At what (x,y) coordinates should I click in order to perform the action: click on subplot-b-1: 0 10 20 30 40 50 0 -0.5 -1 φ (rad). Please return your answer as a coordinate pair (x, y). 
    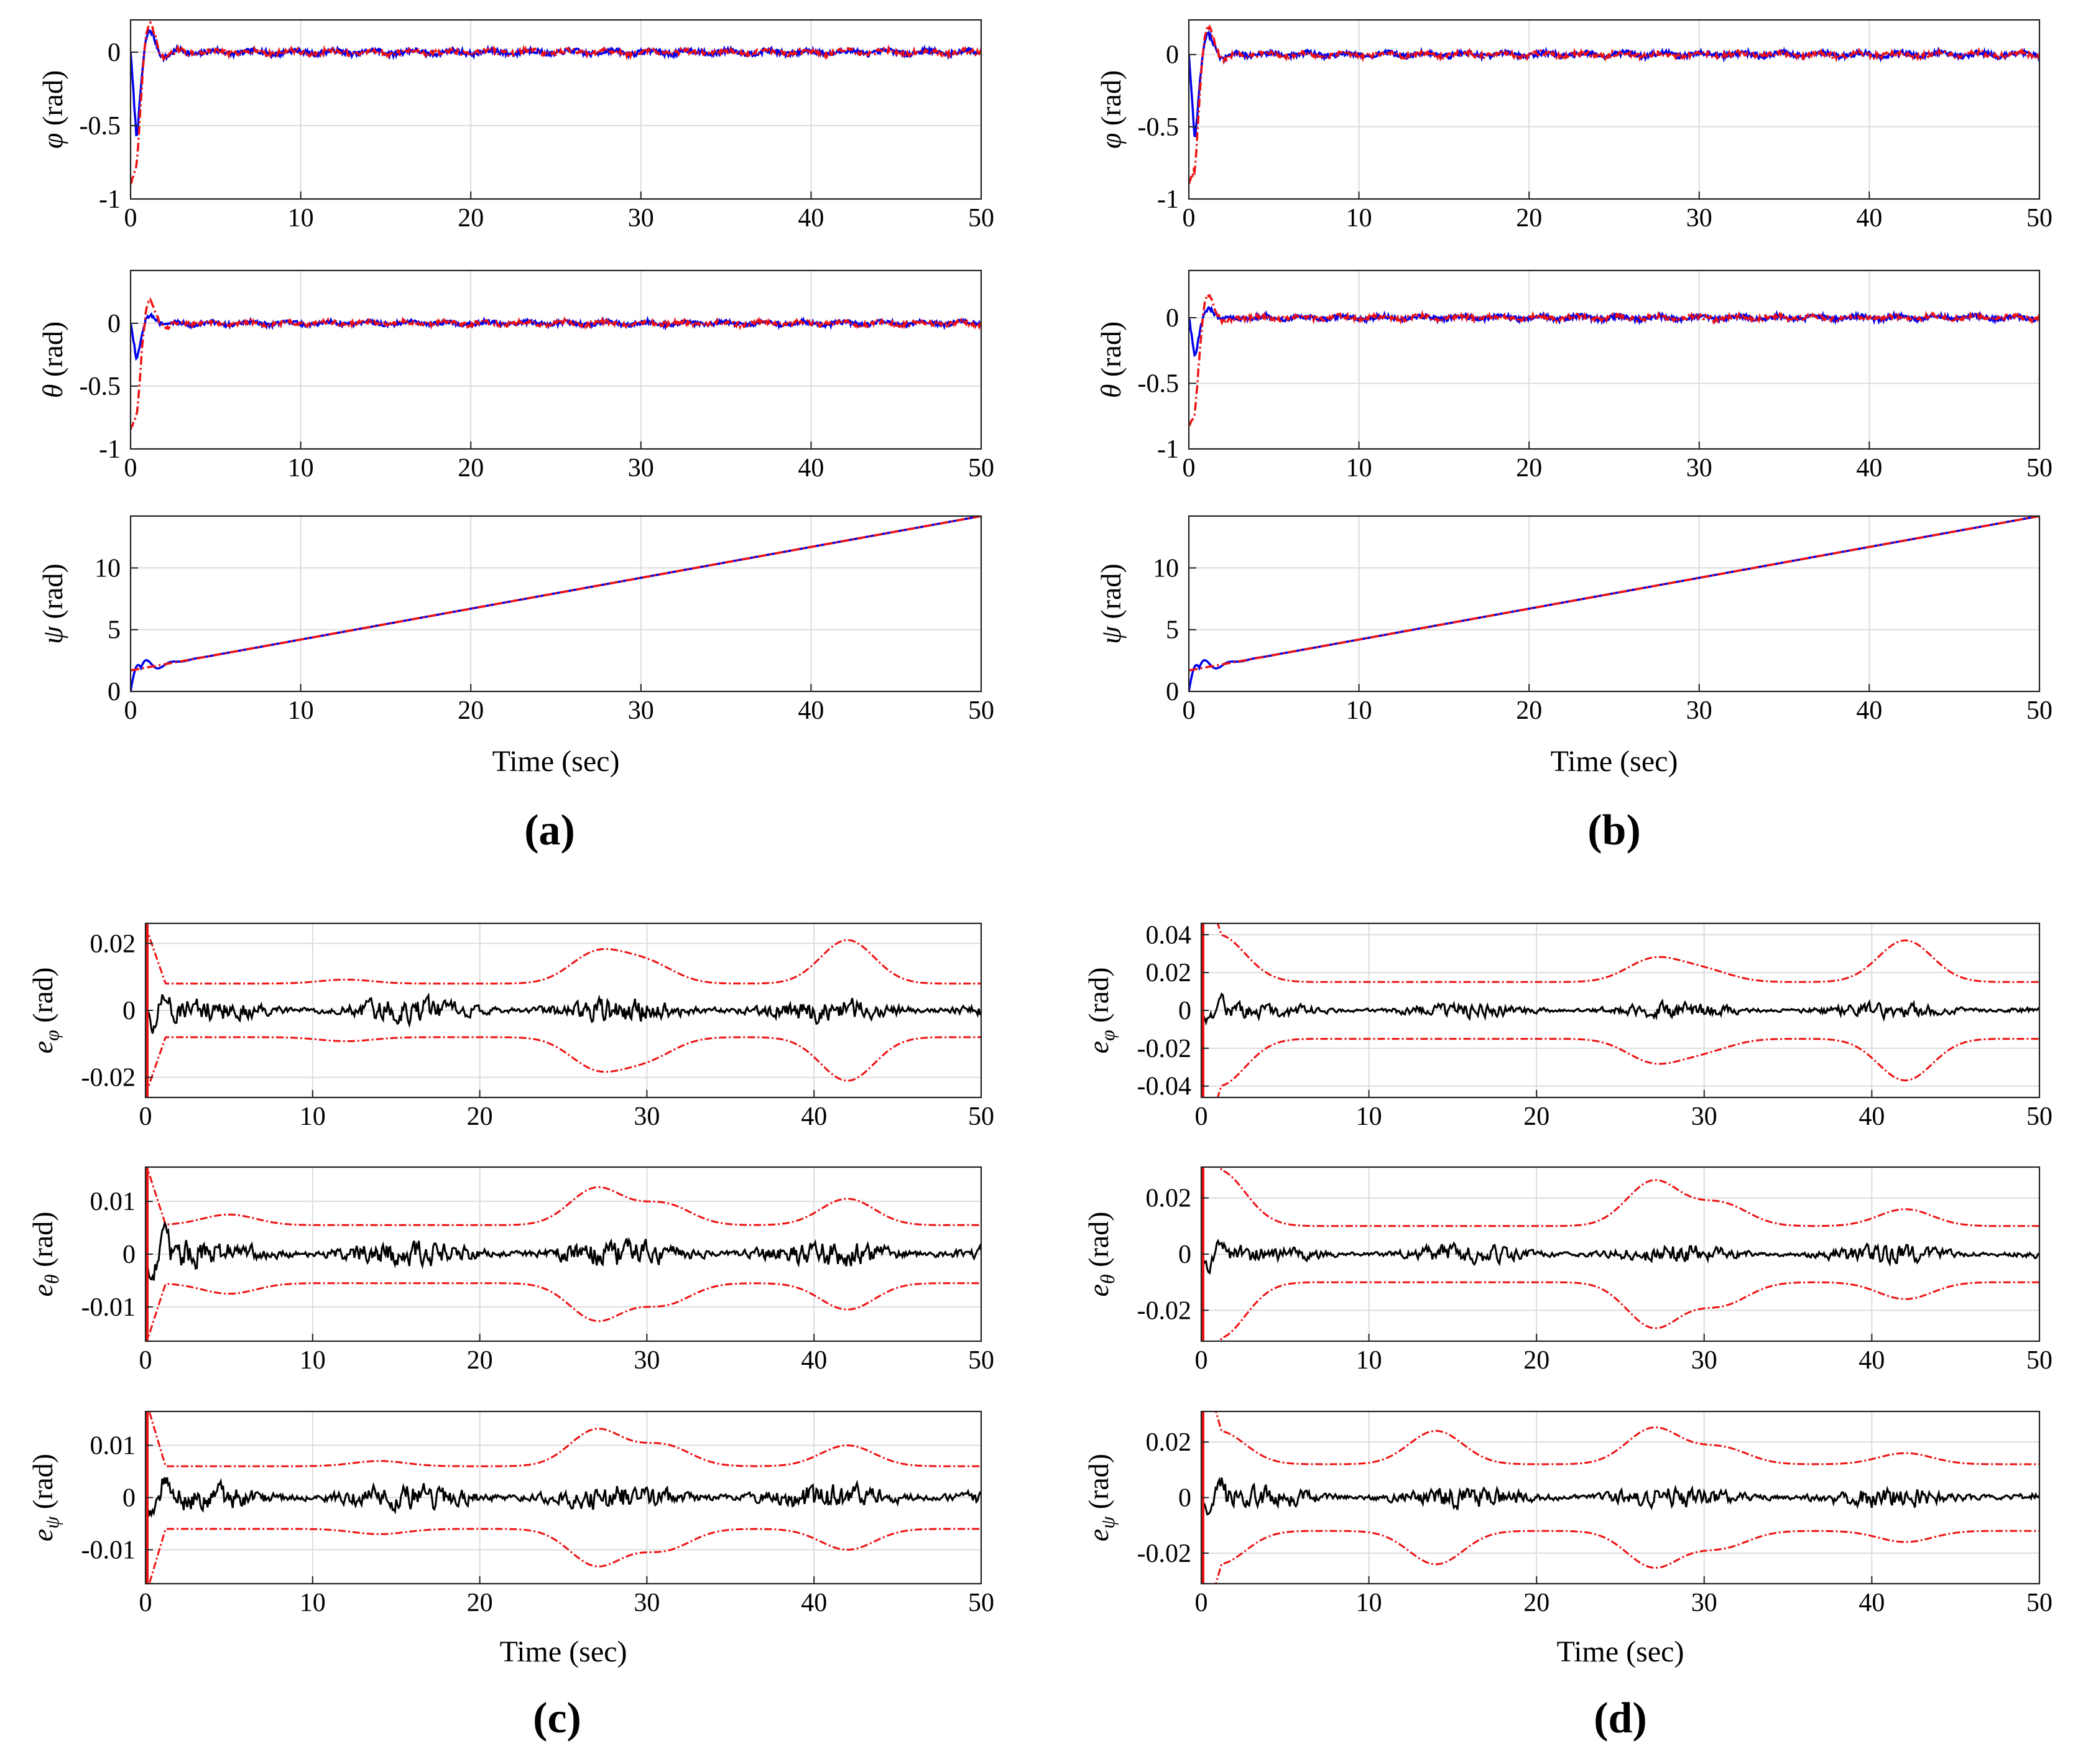
    Looking at the image, I should click on (1573, 126).